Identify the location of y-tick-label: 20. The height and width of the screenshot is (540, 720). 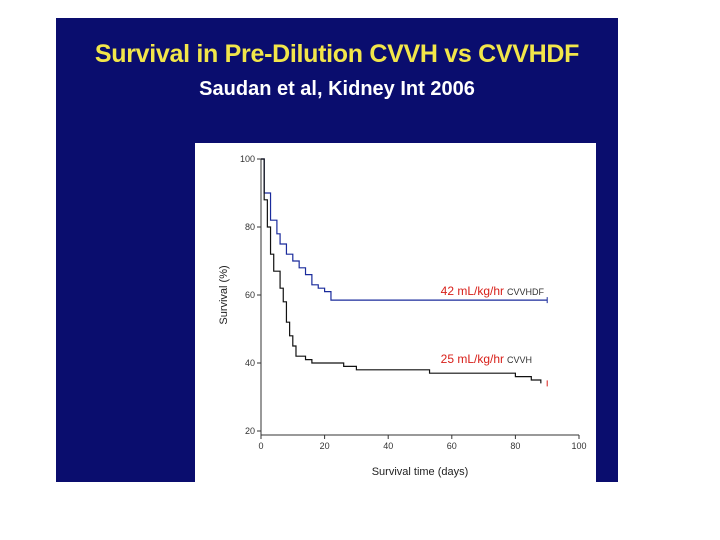
(250, 431).